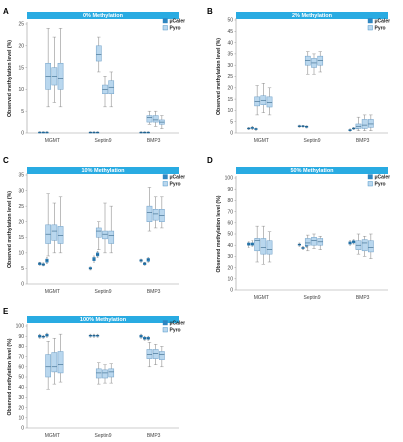 The width and height of the screenshot is (403, 442). Describe the element at coordinates (6, 160) in the screenshot. I see `panel-label: C` at that location.